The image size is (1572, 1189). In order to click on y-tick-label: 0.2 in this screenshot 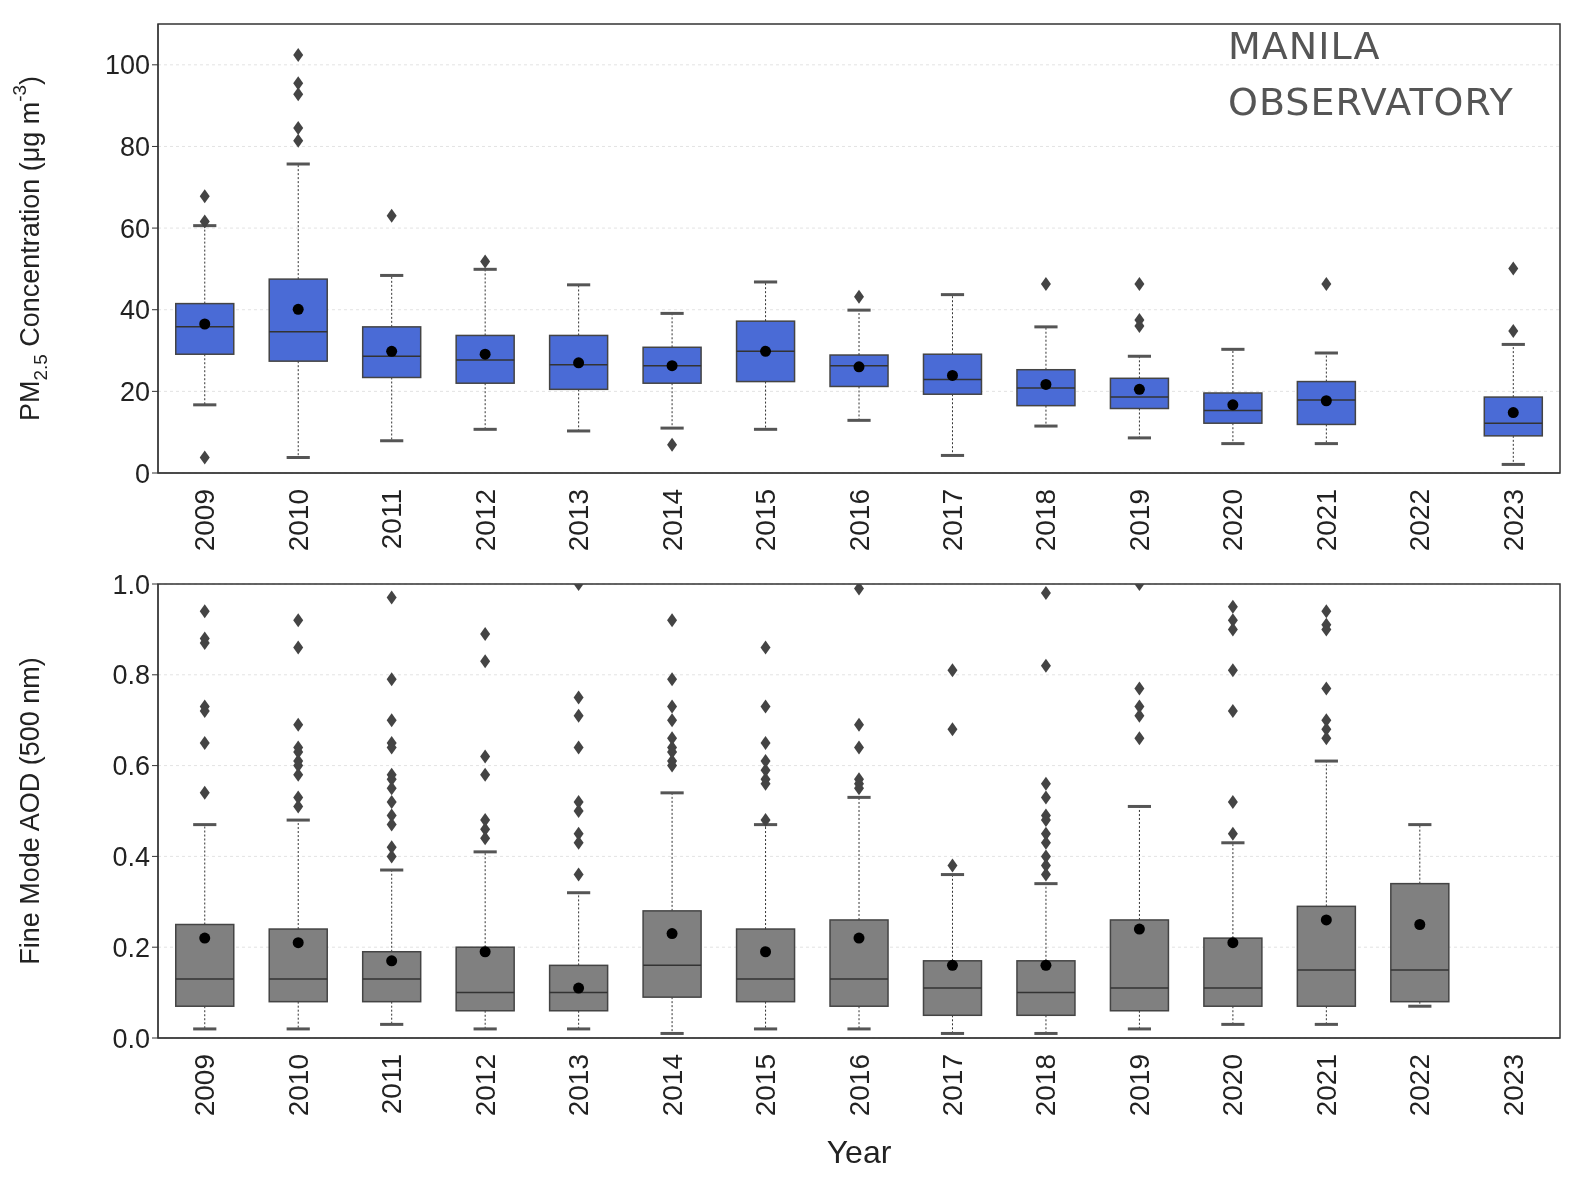, I will do `click(131, 947)`.